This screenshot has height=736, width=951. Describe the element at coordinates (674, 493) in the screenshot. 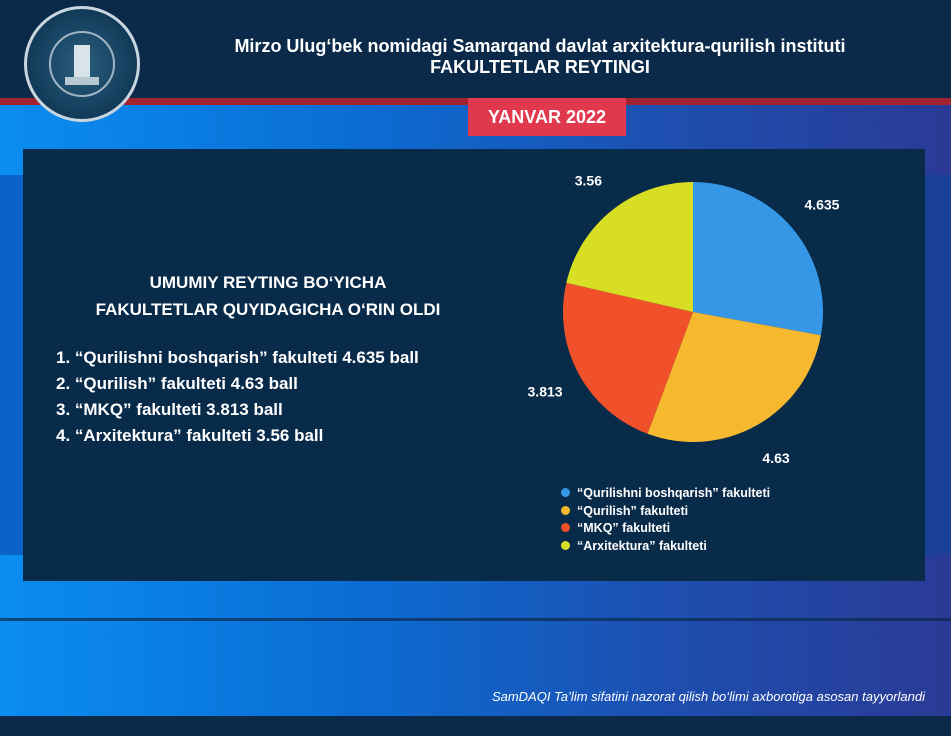

I see `legend-label: “Qurilishni boshqarish” fakulteti` at that location.